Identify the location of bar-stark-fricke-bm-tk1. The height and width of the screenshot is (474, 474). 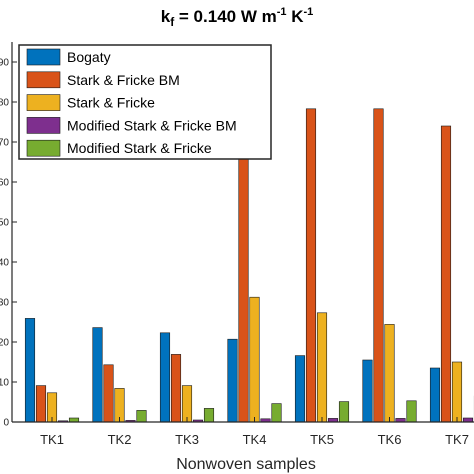
(41, 404).